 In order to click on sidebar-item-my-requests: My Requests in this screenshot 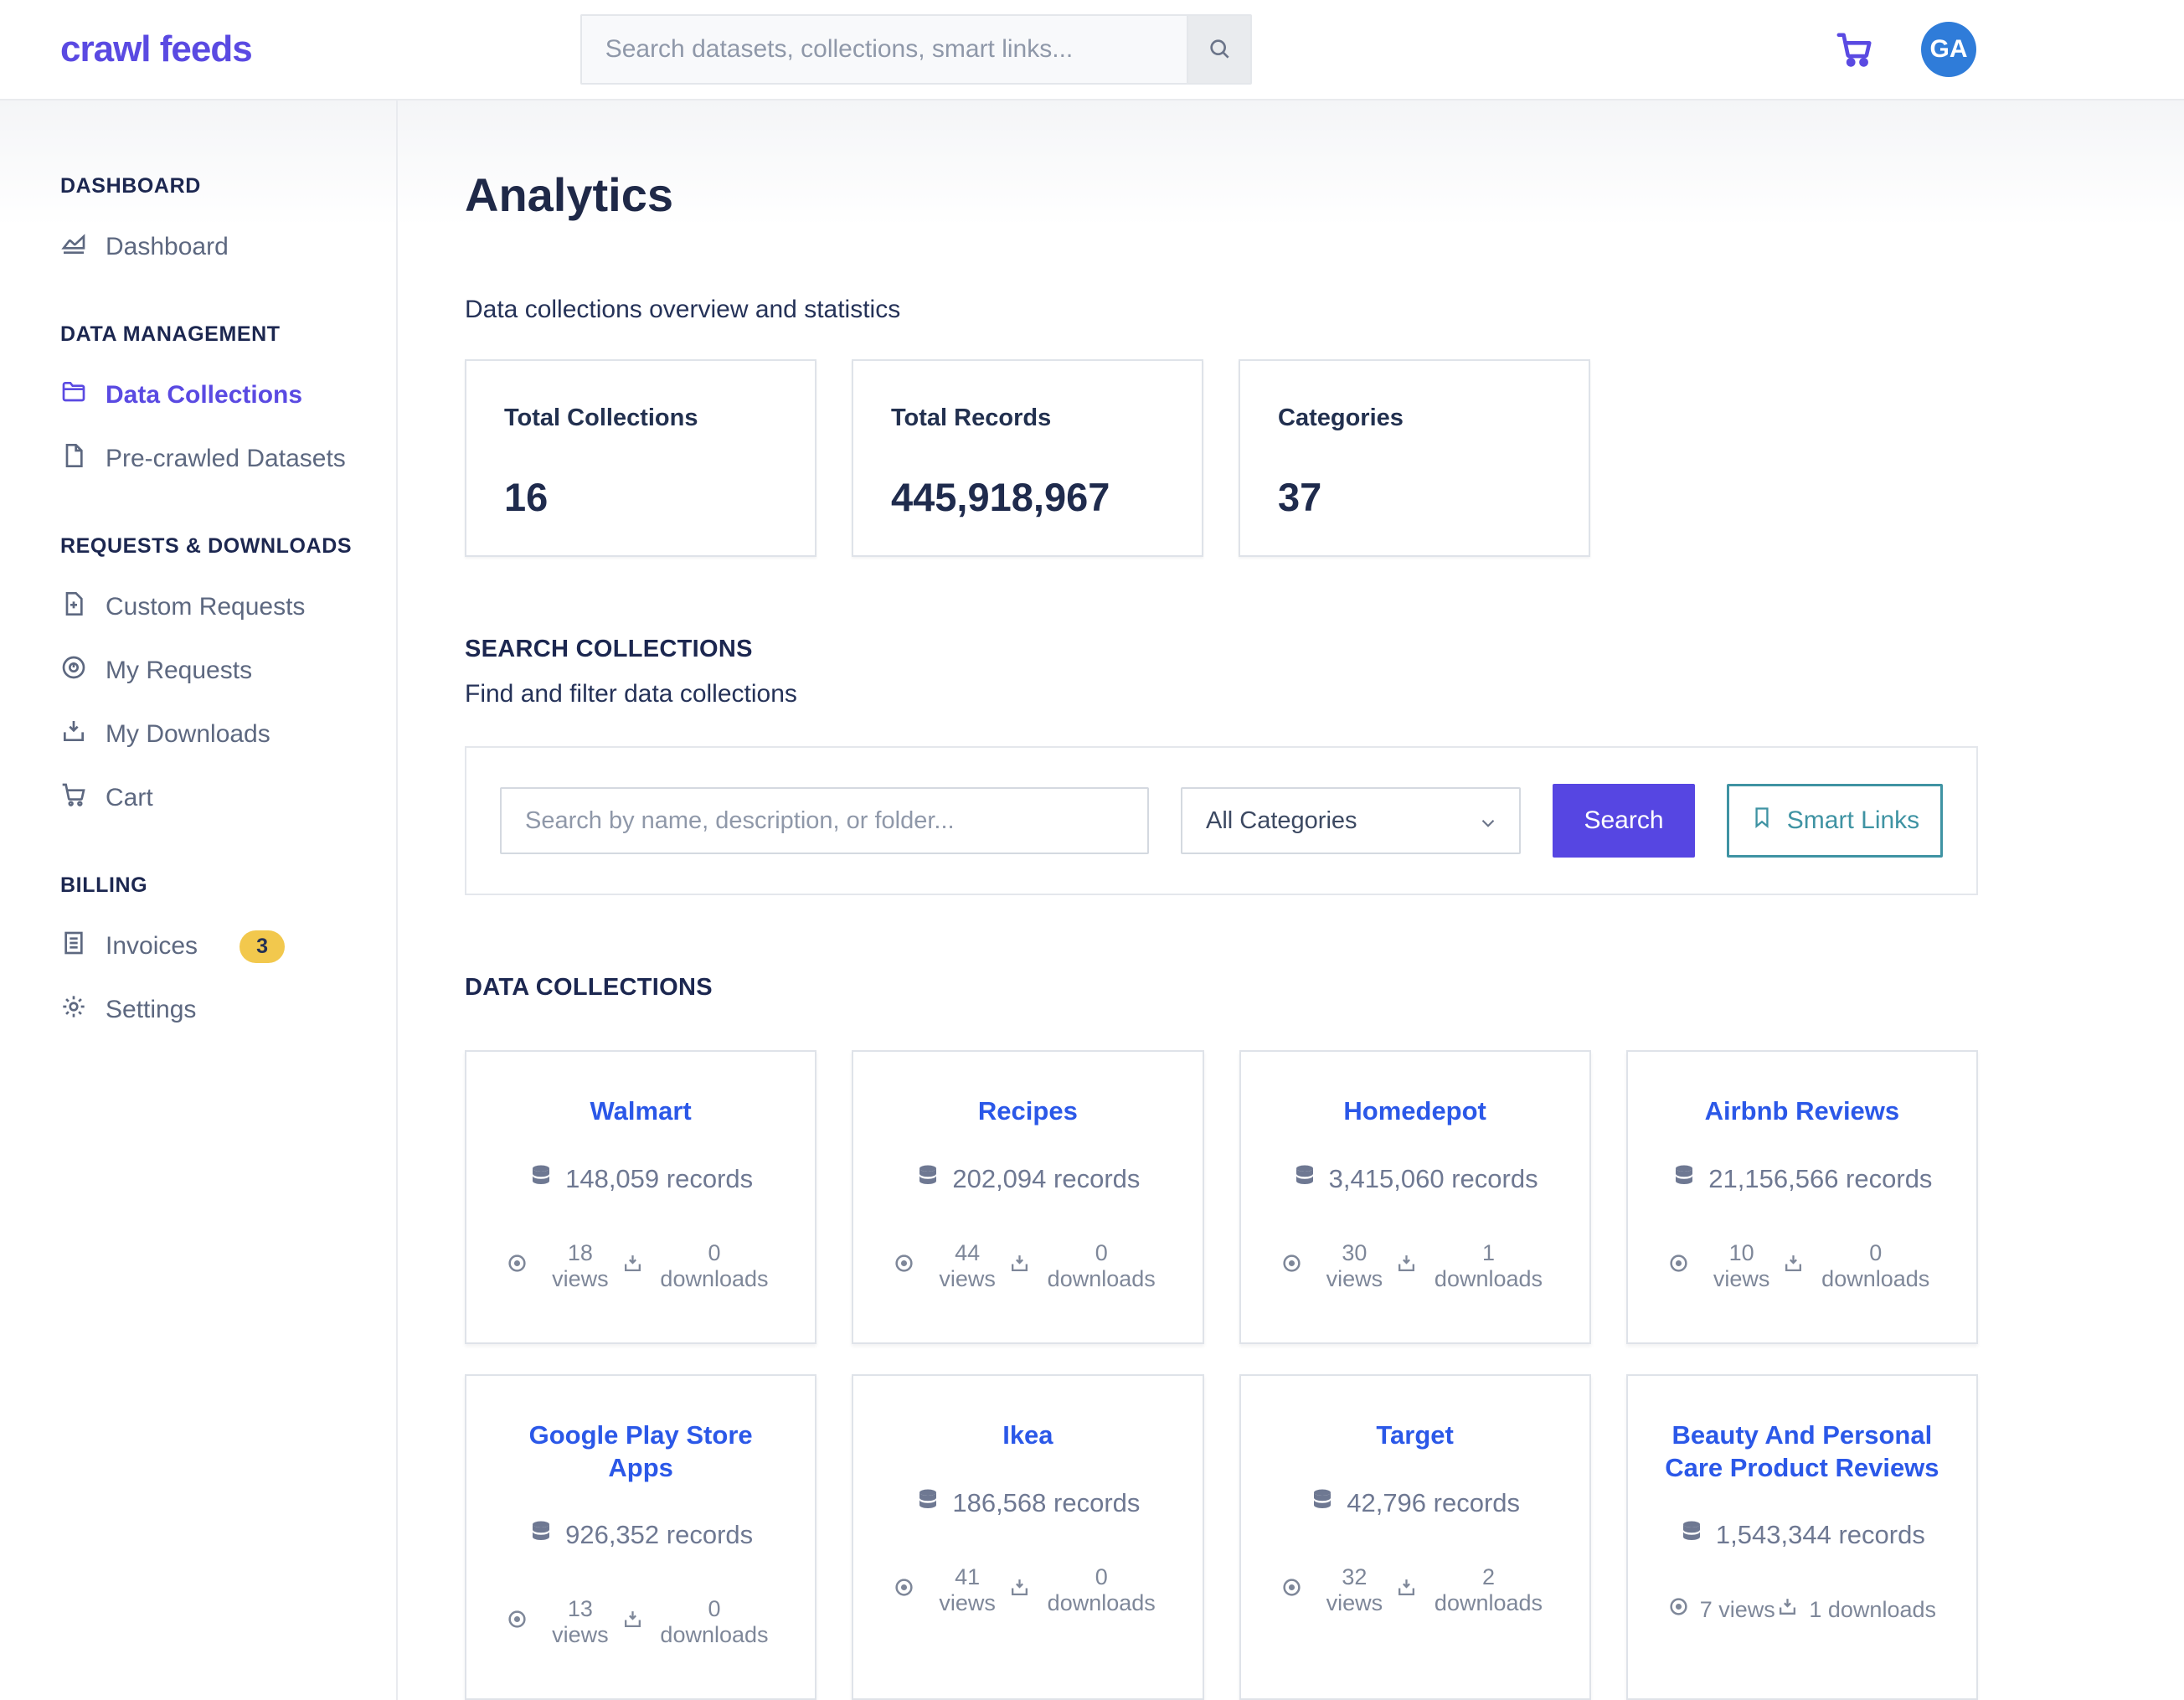, I will do `click(215, 671)`.